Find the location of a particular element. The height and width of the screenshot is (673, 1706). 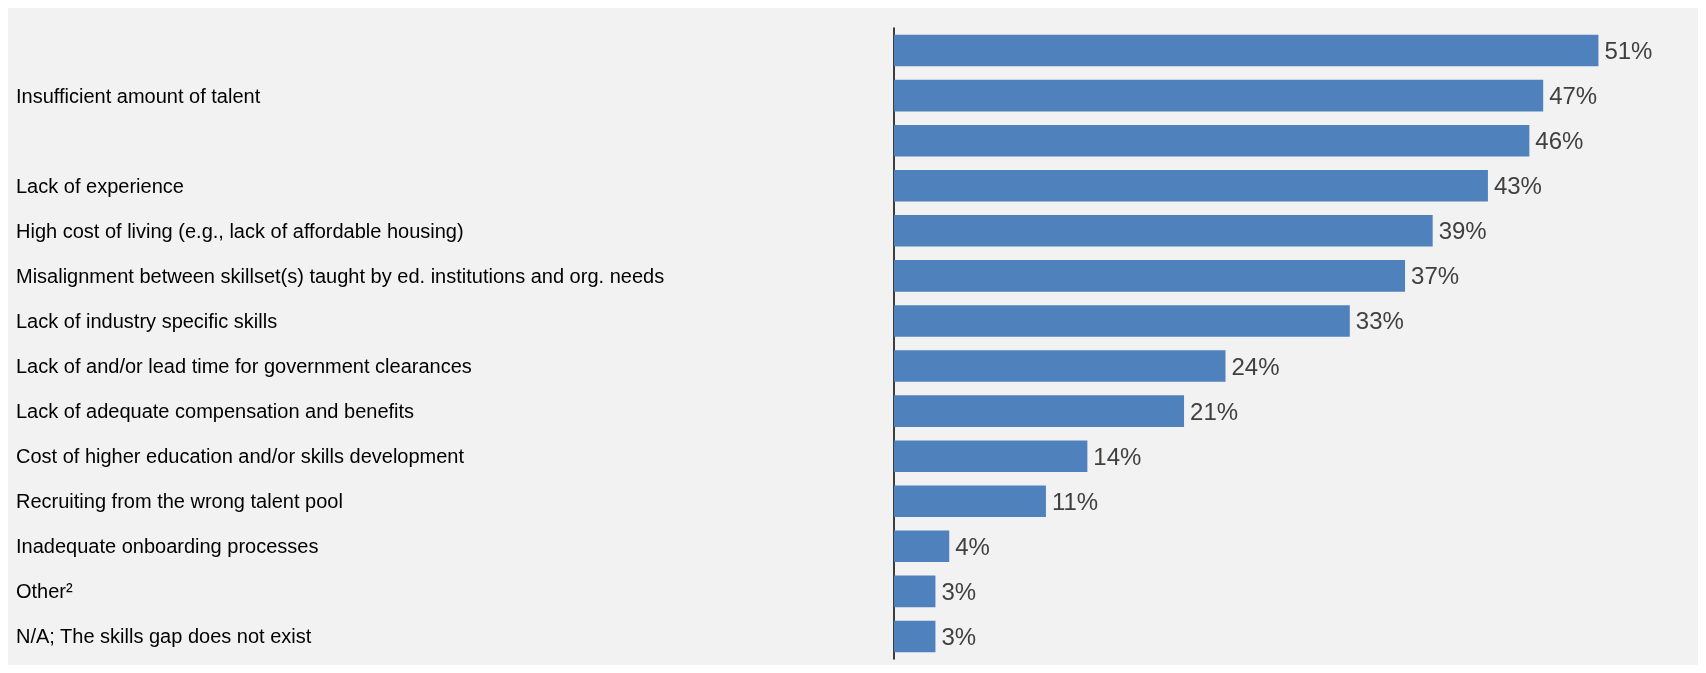

y-tick-label: Lack of adequate compensation and benefits is located at coordinates (215, 411).